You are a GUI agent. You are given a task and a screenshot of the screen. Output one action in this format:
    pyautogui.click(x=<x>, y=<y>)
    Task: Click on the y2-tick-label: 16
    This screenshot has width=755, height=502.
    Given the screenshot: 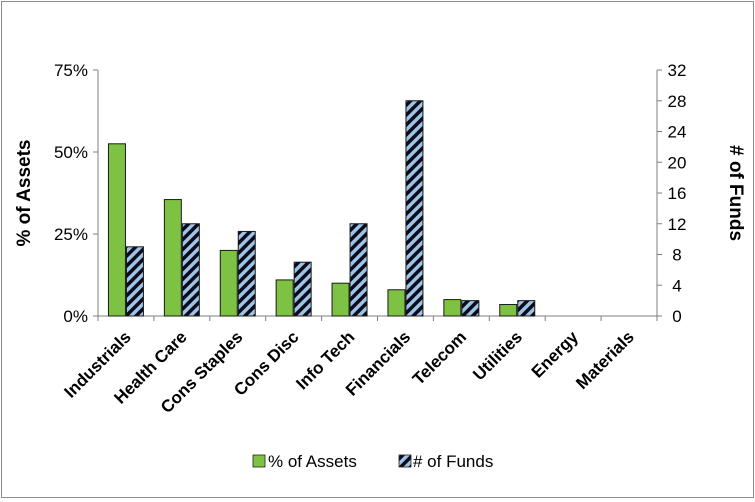 What is the action you would take?
    pyautogui.click(x=677, y=193)
    